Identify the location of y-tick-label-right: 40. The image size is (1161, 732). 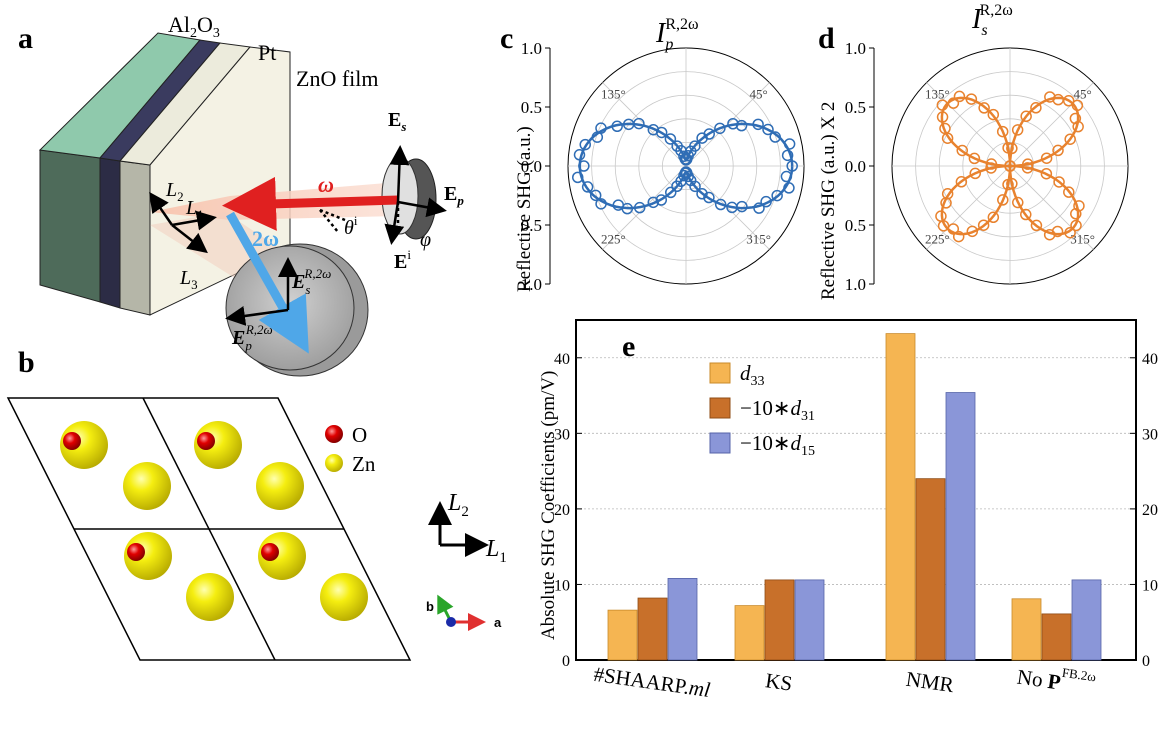
(1150, 359).